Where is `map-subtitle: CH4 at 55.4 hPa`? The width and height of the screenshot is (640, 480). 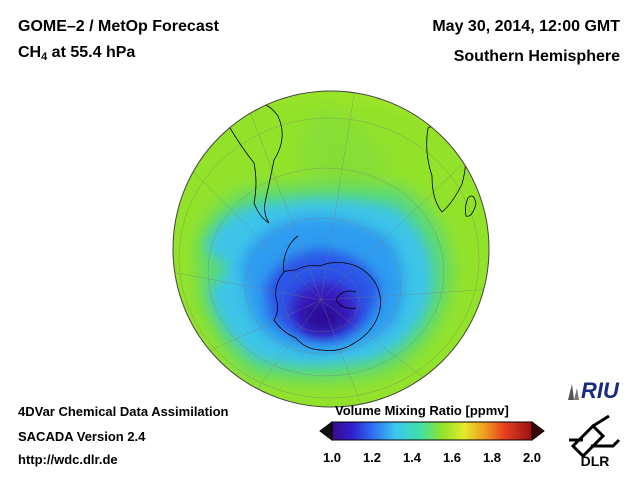 map-subtitle: CH4 at 55.4 hPa is located at coordinates (76, 53).